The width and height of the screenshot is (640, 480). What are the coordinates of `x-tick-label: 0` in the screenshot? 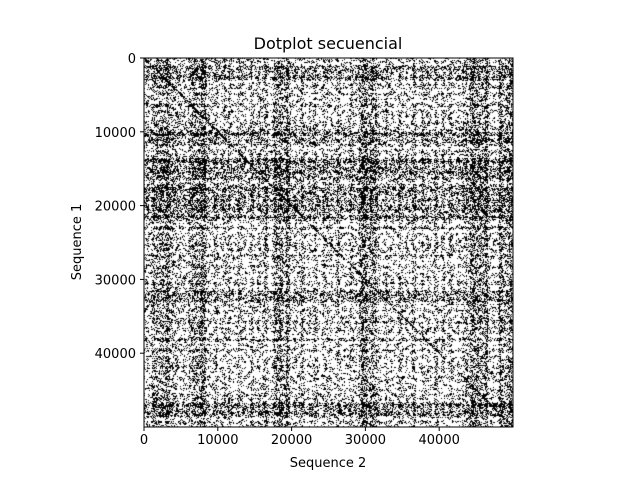 It's located at (144, 440).